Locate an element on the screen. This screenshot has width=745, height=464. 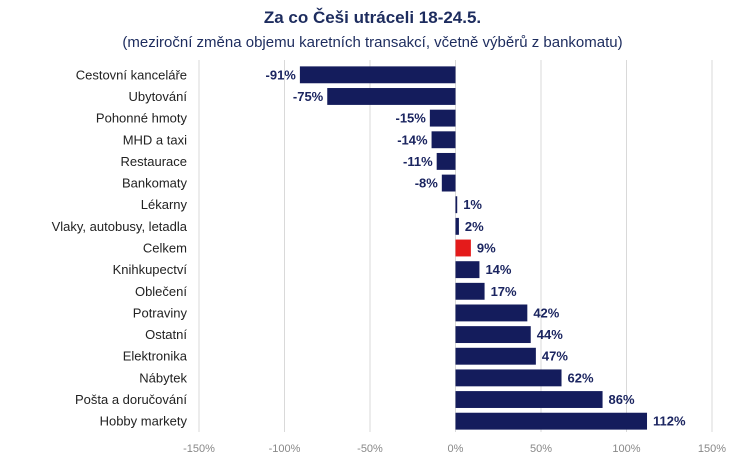
x-tick-label: 150% is located at coordinates (712, 449).